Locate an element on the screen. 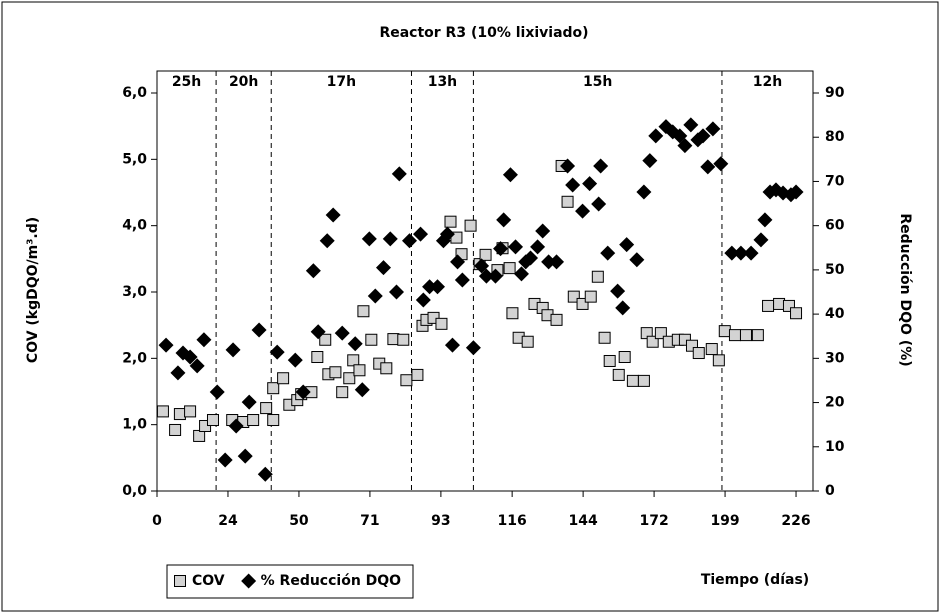 This screenshot has height=614, width=941. legend-label: COV is located at coordinates (208, 581).